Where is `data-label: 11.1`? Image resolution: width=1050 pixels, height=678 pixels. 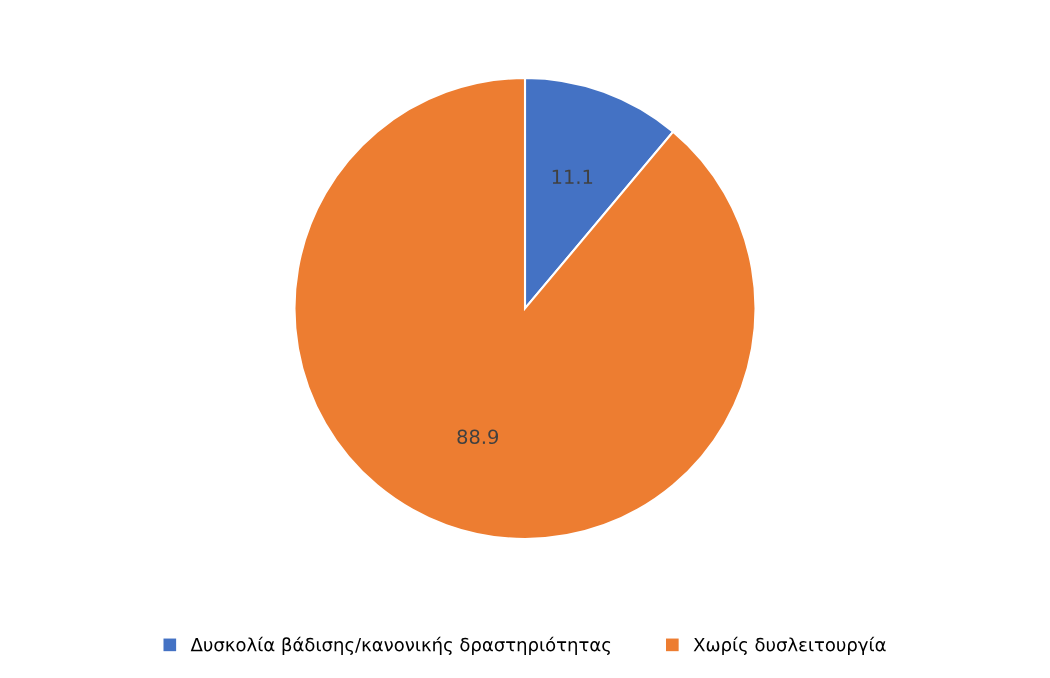 data-label: 11.1 is located at coordinates (572, 176).